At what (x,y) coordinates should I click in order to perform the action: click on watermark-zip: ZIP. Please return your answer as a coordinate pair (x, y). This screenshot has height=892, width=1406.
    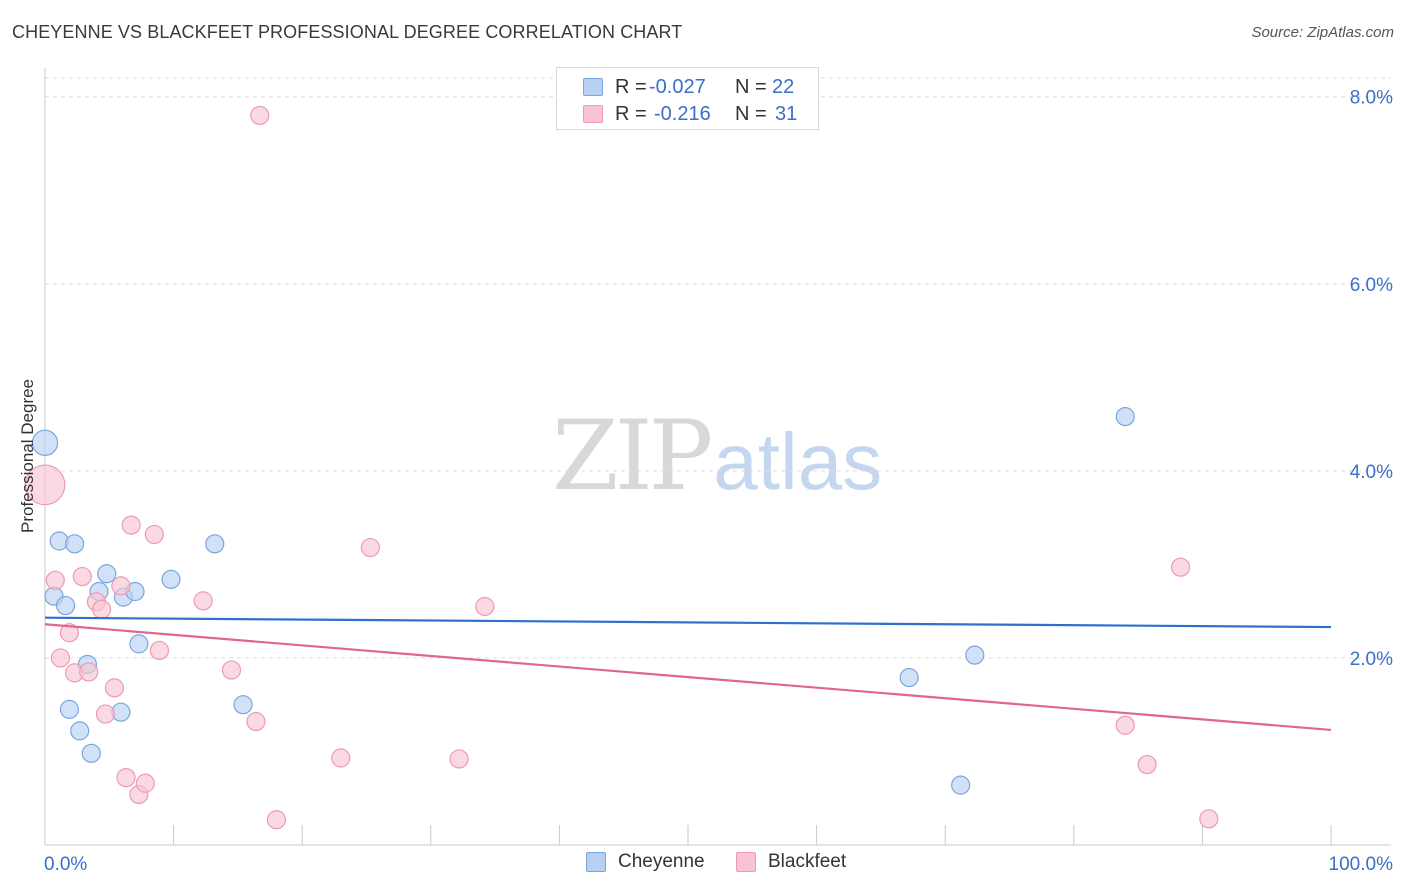
    Looking at the image, I should click on (632, 456).